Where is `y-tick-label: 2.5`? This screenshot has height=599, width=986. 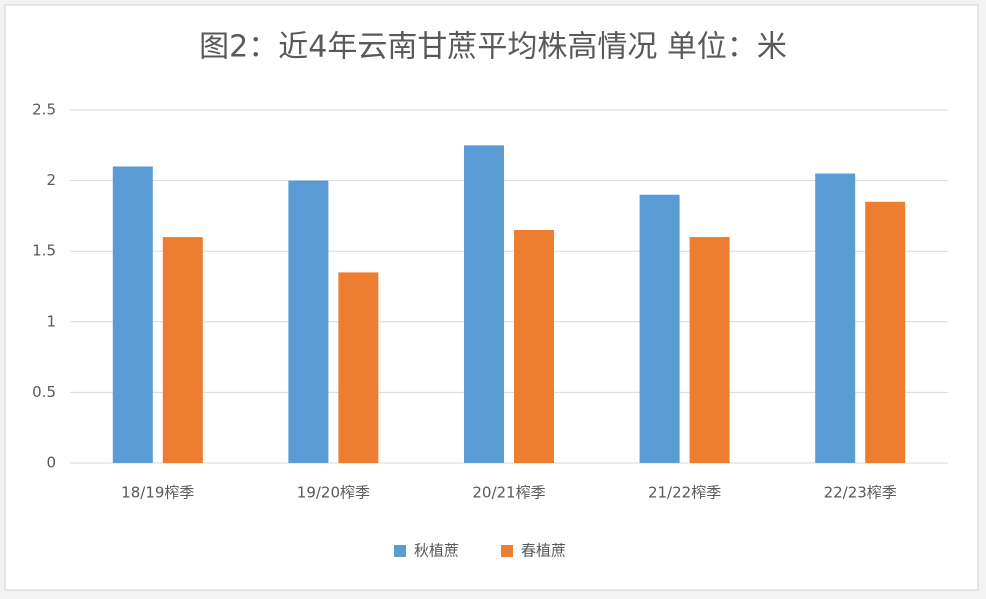 y-tick-label: 2.5 is located at coordinates (44, 110).